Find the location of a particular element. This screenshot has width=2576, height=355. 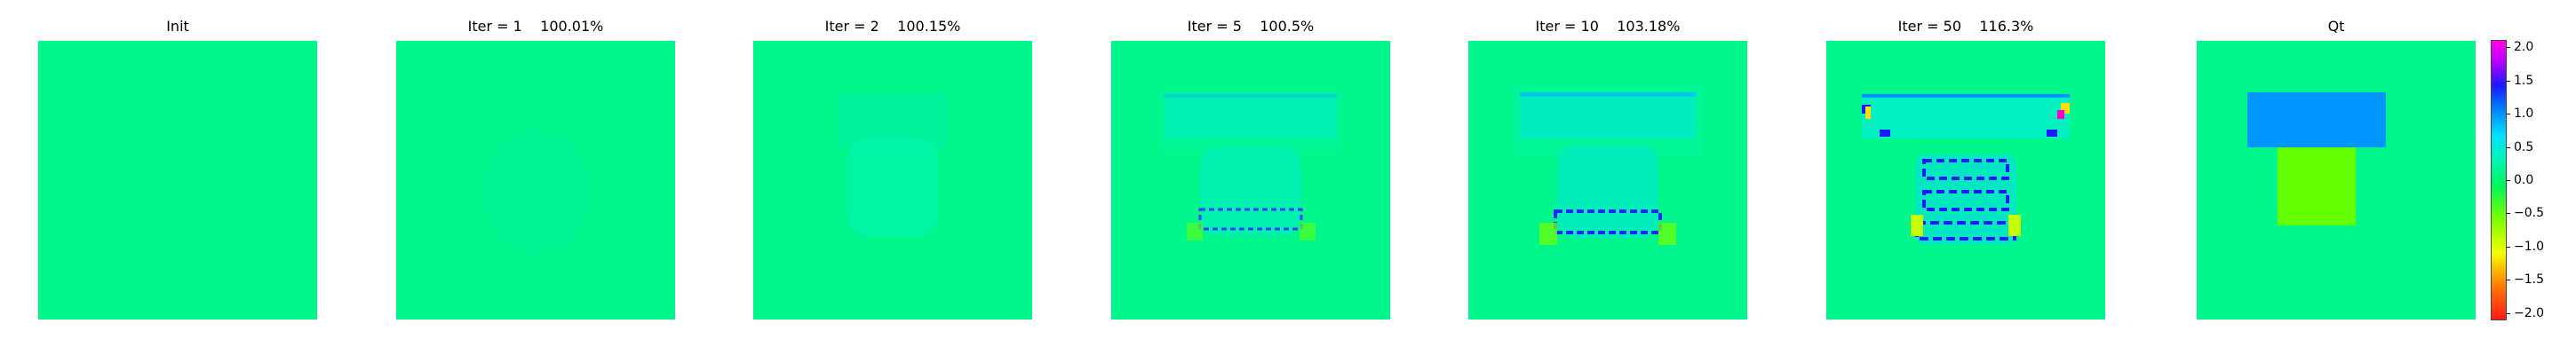

panel-init: Init is located at coordinates (177, 177).